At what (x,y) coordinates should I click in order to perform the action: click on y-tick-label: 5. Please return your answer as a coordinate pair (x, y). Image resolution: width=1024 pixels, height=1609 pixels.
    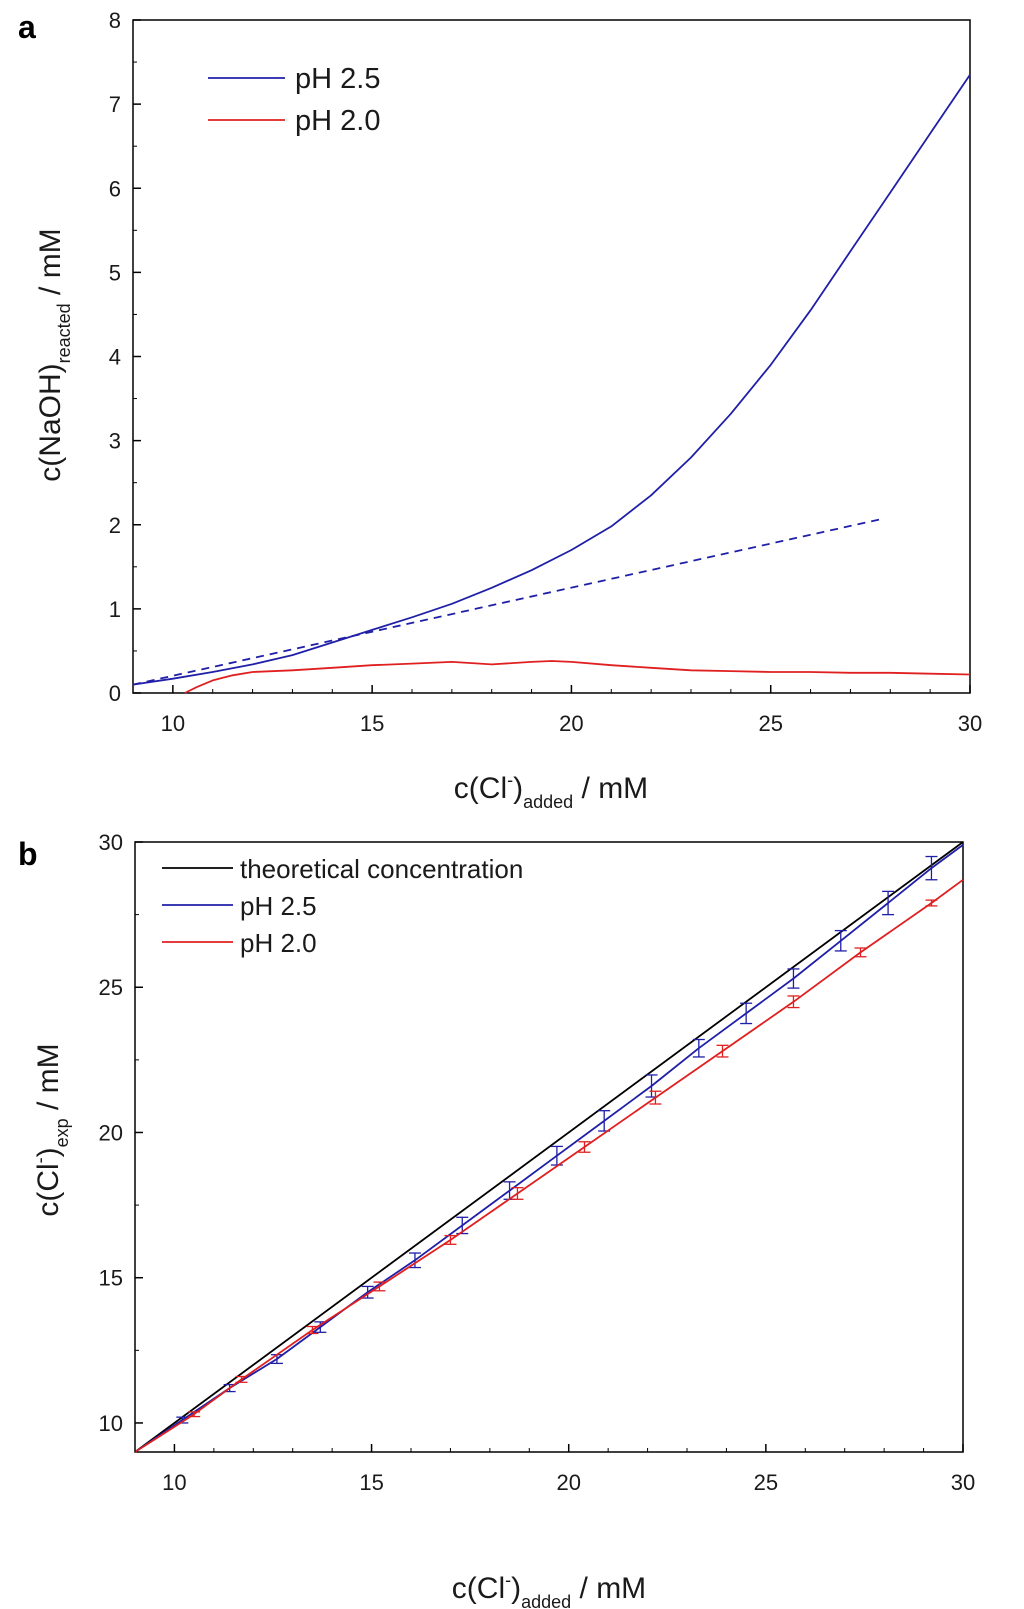
    Looking at the image, I should click on (115, 272).